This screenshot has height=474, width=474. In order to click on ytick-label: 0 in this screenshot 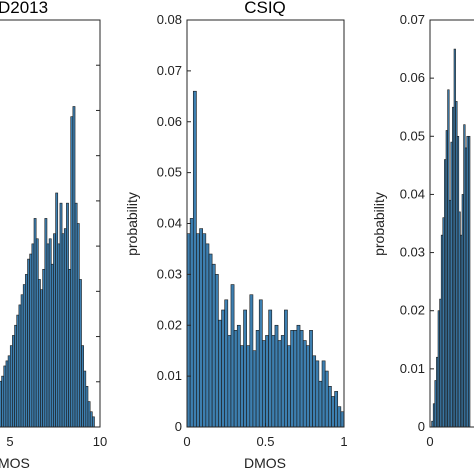, I will do `click(421, 426)`.